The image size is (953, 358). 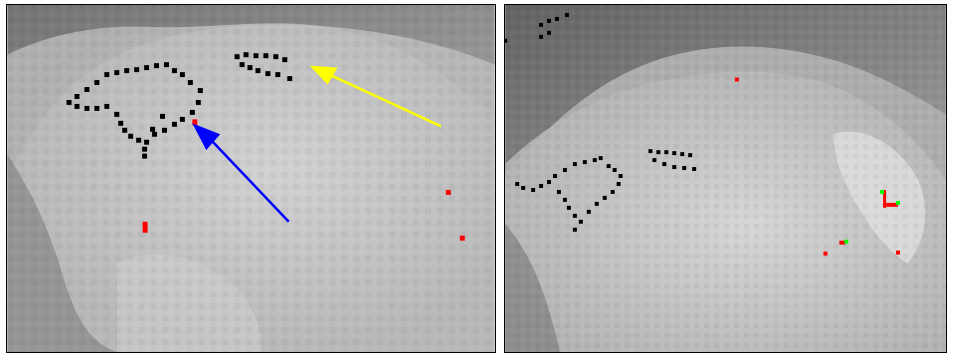 I want to click on right-red-marker-set, so click(x=817, y=166).